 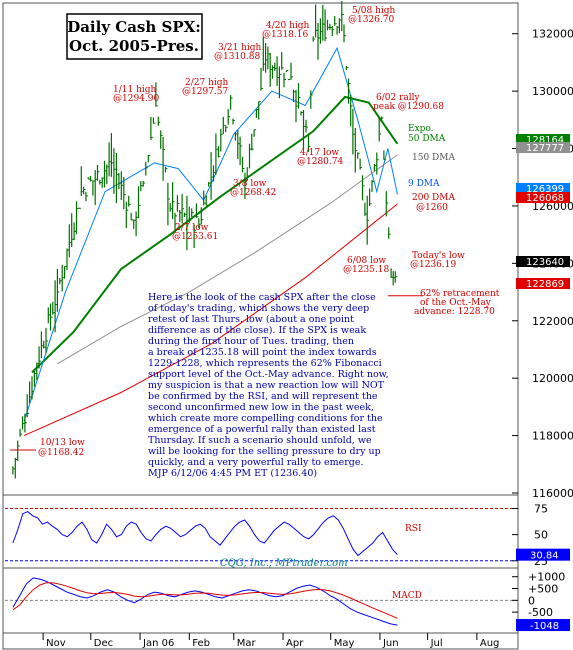 What do you see at coordinates (253, 193) in the screenshot?
I see `annotation-38-low-value: @1268.42` at bounding box center [253, 193].